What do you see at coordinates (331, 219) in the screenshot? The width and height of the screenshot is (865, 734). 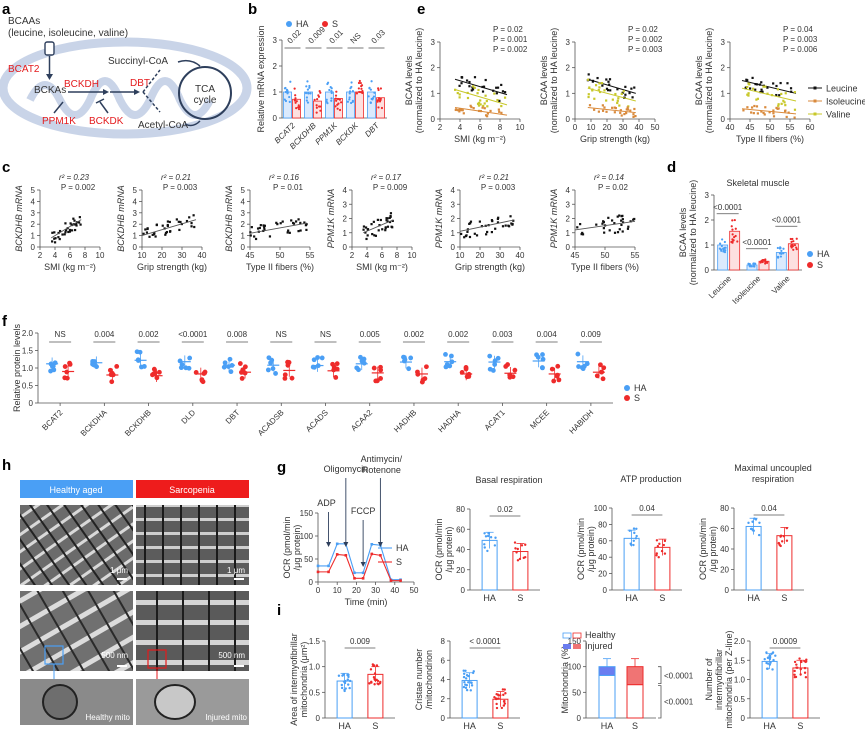 I see `y-axis-label: PPM1K mRNA` at bounding box center [331, 219].